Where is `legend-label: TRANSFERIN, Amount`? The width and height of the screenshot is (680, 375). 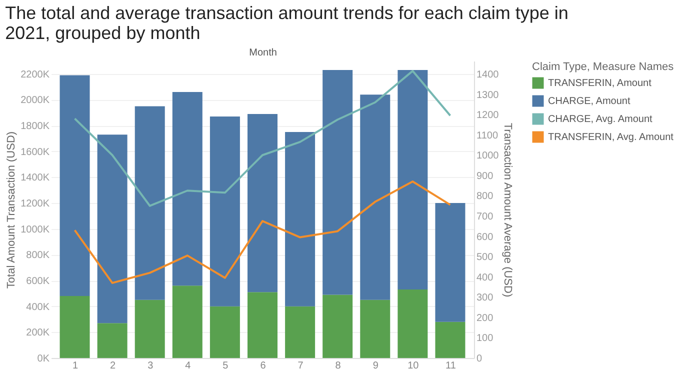
legend-label: TRANSFERIN, Amount is located at coordinates (600, 83).